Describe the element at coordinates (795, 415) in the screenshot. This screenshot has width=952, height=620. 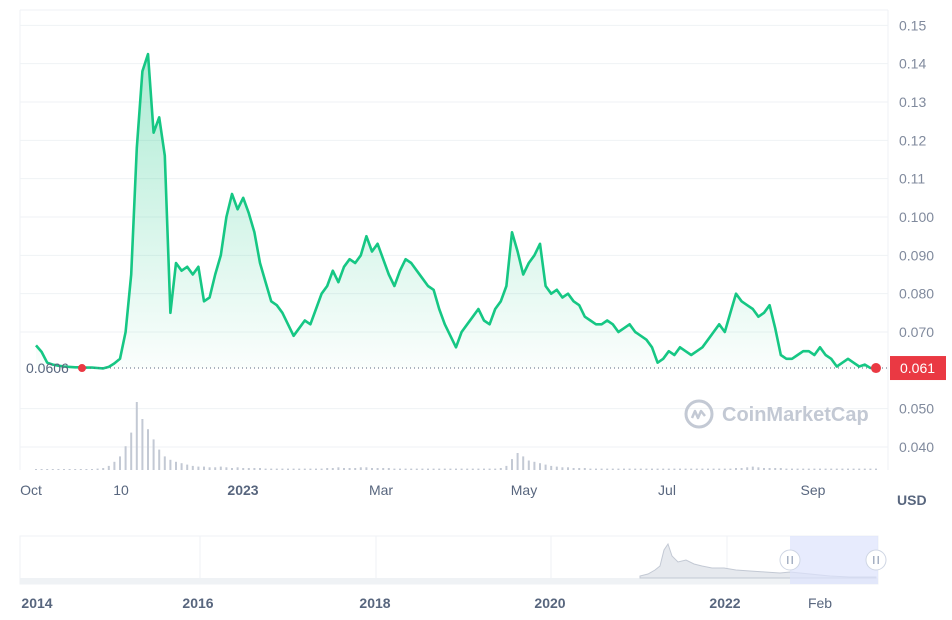
I see `watermark-text: CoinMarketCap` at that location.